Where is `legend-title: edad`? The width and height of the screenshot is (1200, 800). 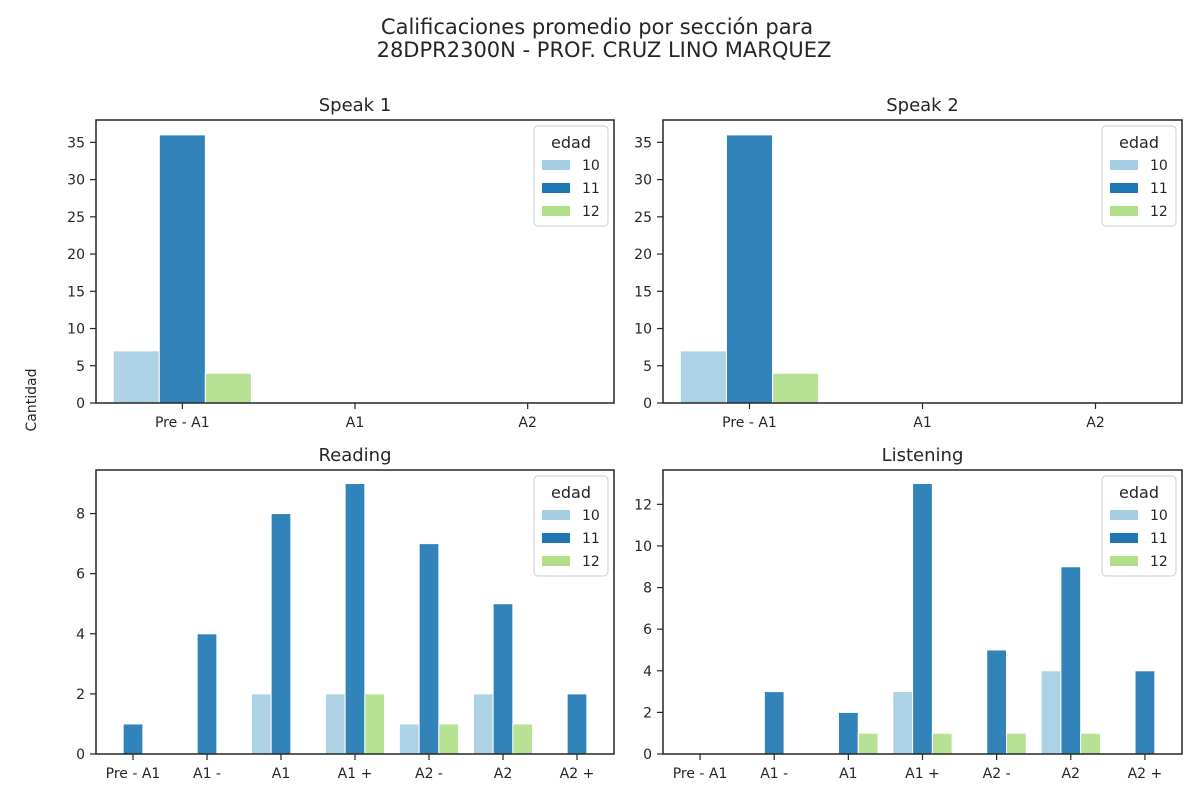 legend-title: edad is located at coordinates (1139, 142).